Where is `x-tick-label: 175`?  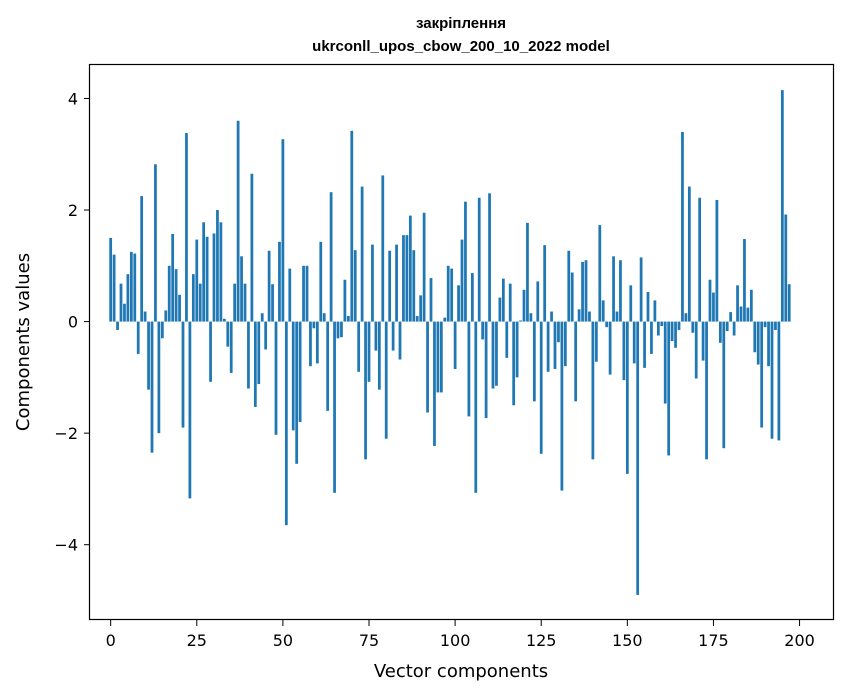 x-tick-label: 175 is located at coordinates (713, 640).